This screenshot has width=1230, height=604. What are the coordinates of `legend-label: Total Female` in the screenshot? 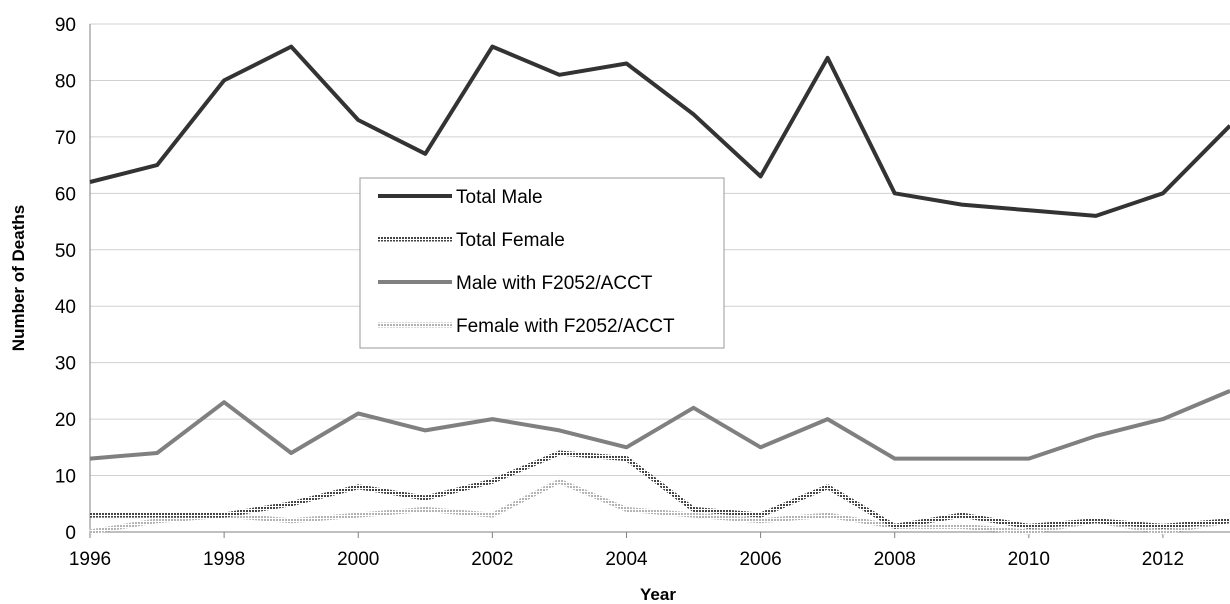 It's located at (510, 240).